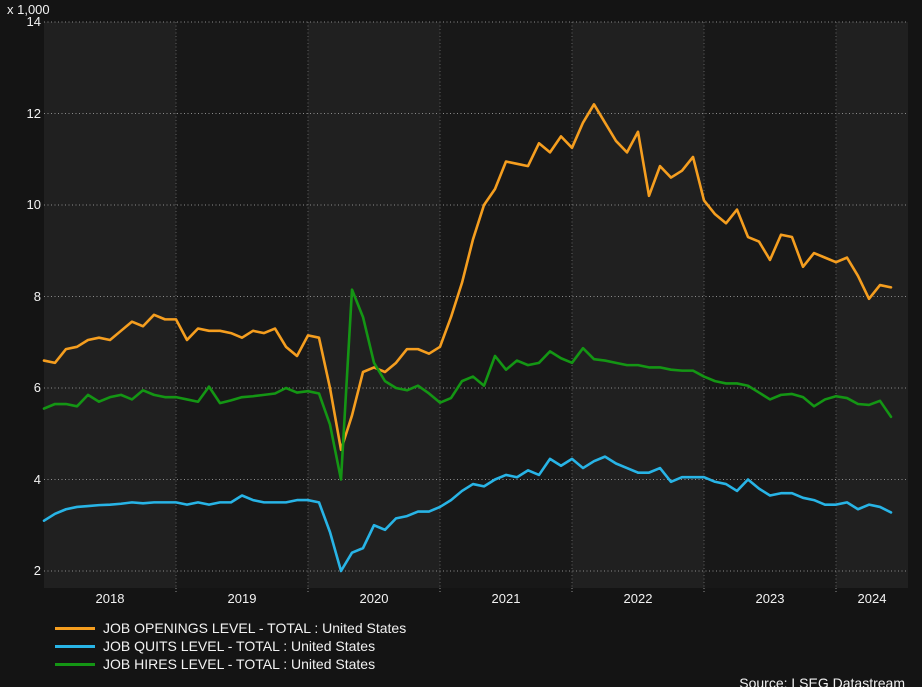 Image resolution: width=922 pixels, height=687 pixels. Describe the element at coordinates (28, 9) in the screenshot. I see `y-axis-unit-label: x 1,000` at that location.